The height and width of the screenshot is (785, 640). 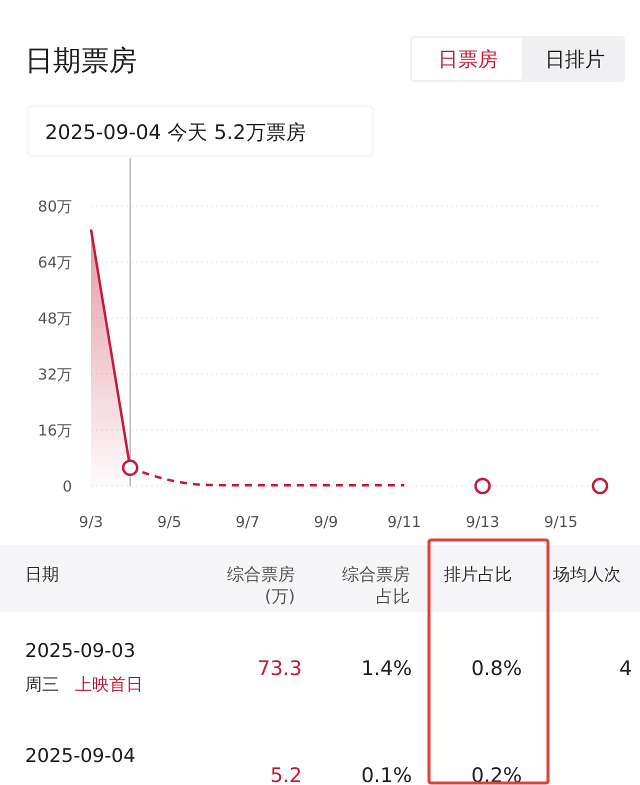 I want to click on text: 2025-09-04 今天 5.2万票房, so click(x=175, y=132).